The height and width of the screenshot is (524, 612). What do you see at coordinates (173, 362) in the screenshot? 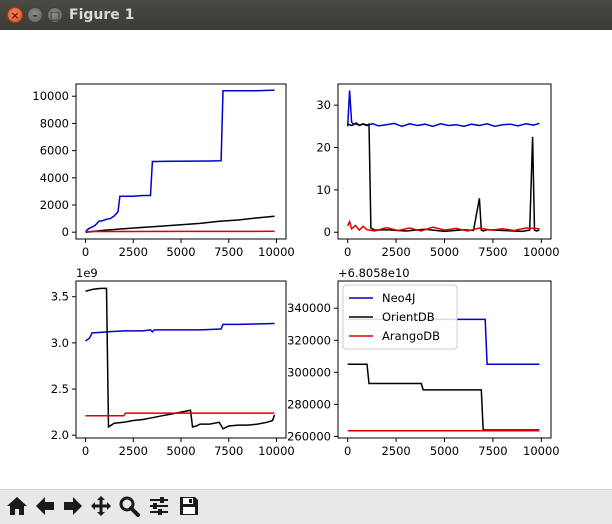
I see `subplot-3: 0 2500 5000 7500 10000 2.0 2.5 3.0 3.5 1e9` at bounding box center [173, 362].